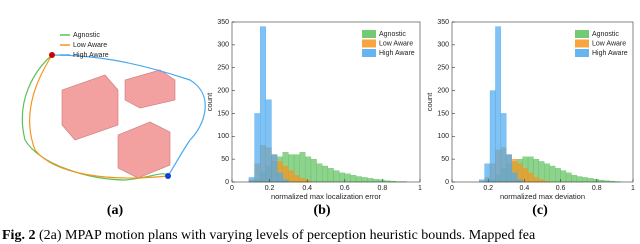 This screenshot has width=640, height=244. Describe the element at coordinates (326, 196) in the screenshot. I see `x-axis-label: normalized max localization error` at that location.